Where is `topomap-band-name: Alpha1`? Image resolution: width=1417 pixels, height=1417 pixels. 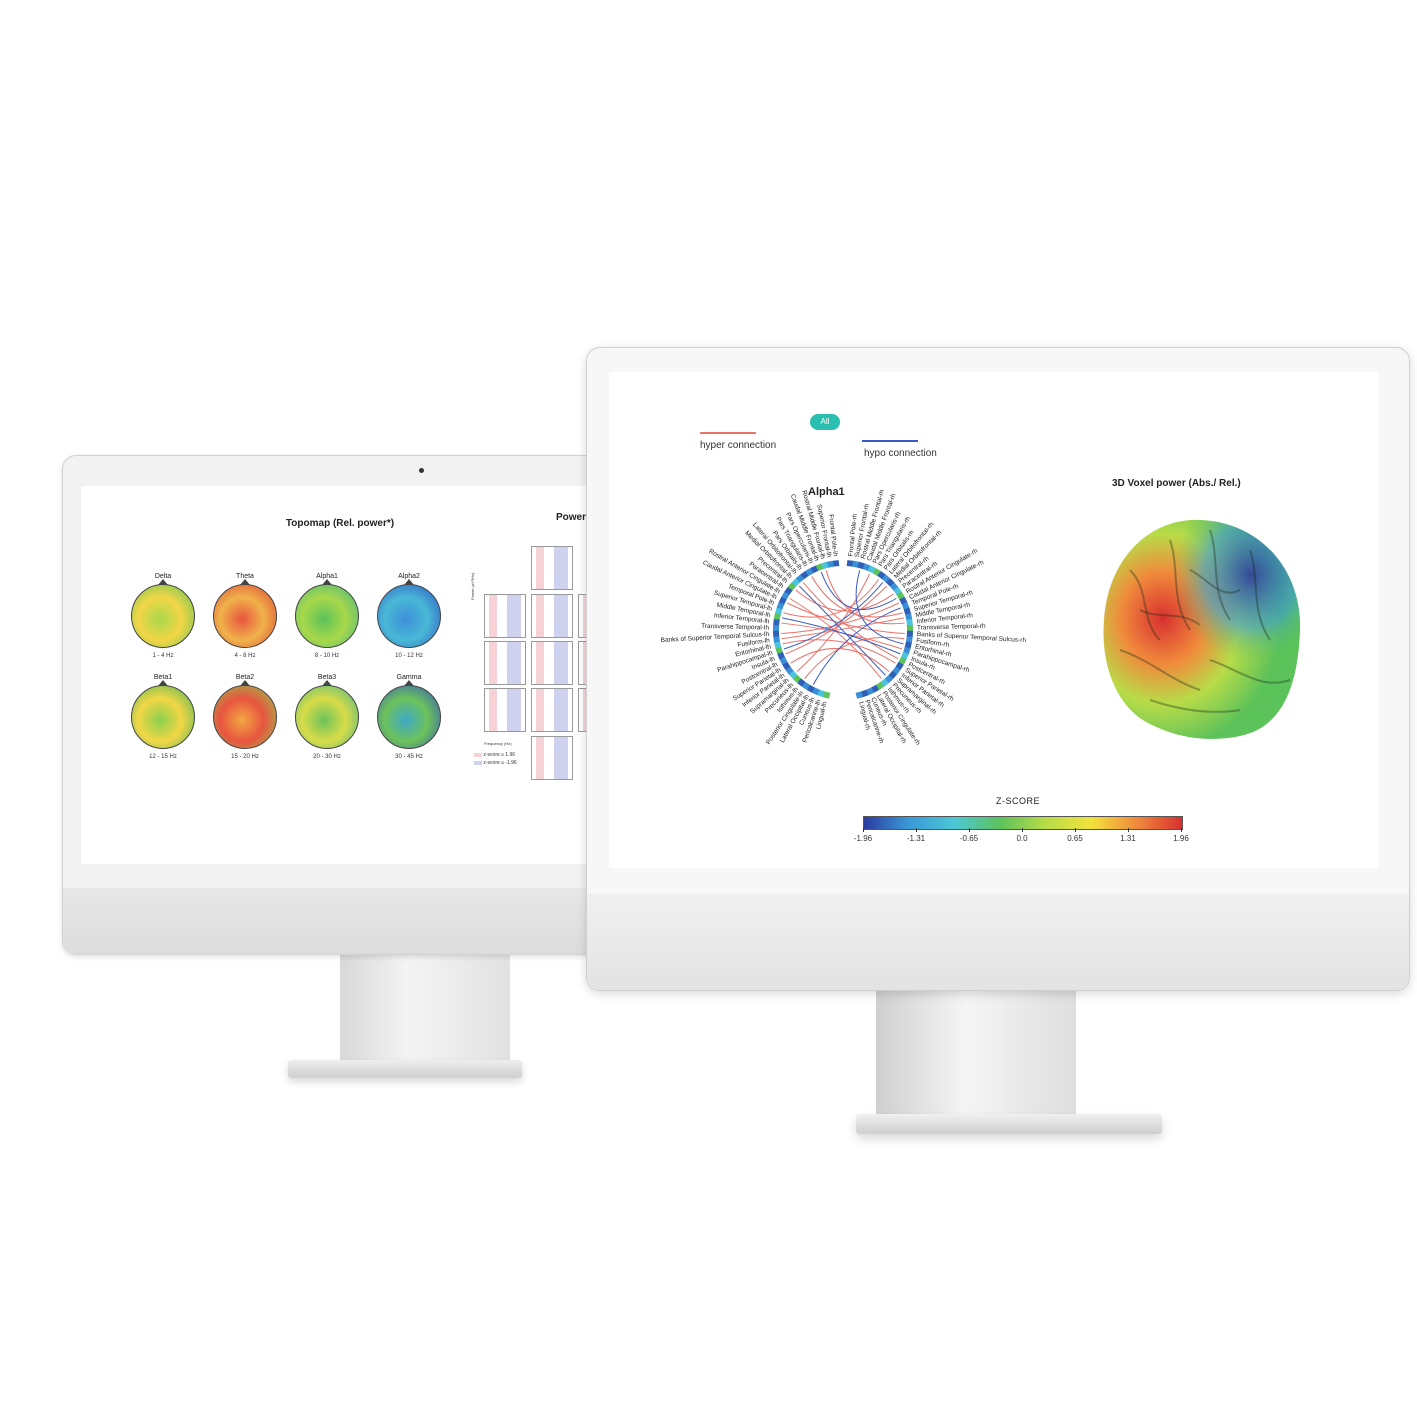 topomap-band-name: Alpha1 is located at coordinates (327, 576).